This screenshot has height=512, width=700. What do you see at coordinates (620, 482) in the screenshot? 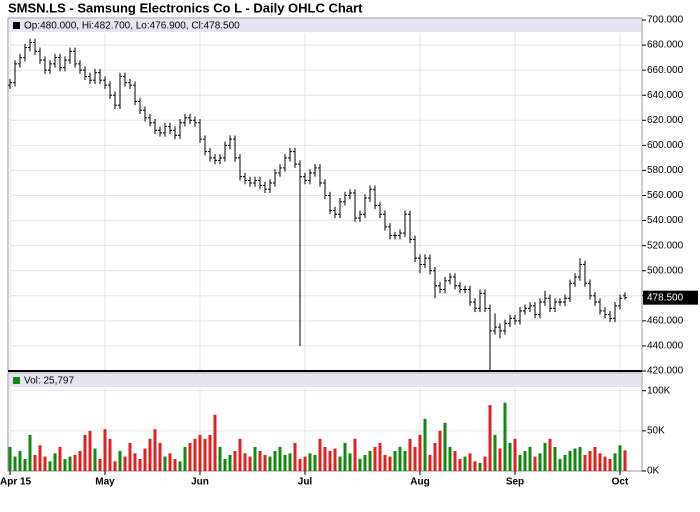
I see `x-tick-label: Oct` at bounding box center [620, 482].